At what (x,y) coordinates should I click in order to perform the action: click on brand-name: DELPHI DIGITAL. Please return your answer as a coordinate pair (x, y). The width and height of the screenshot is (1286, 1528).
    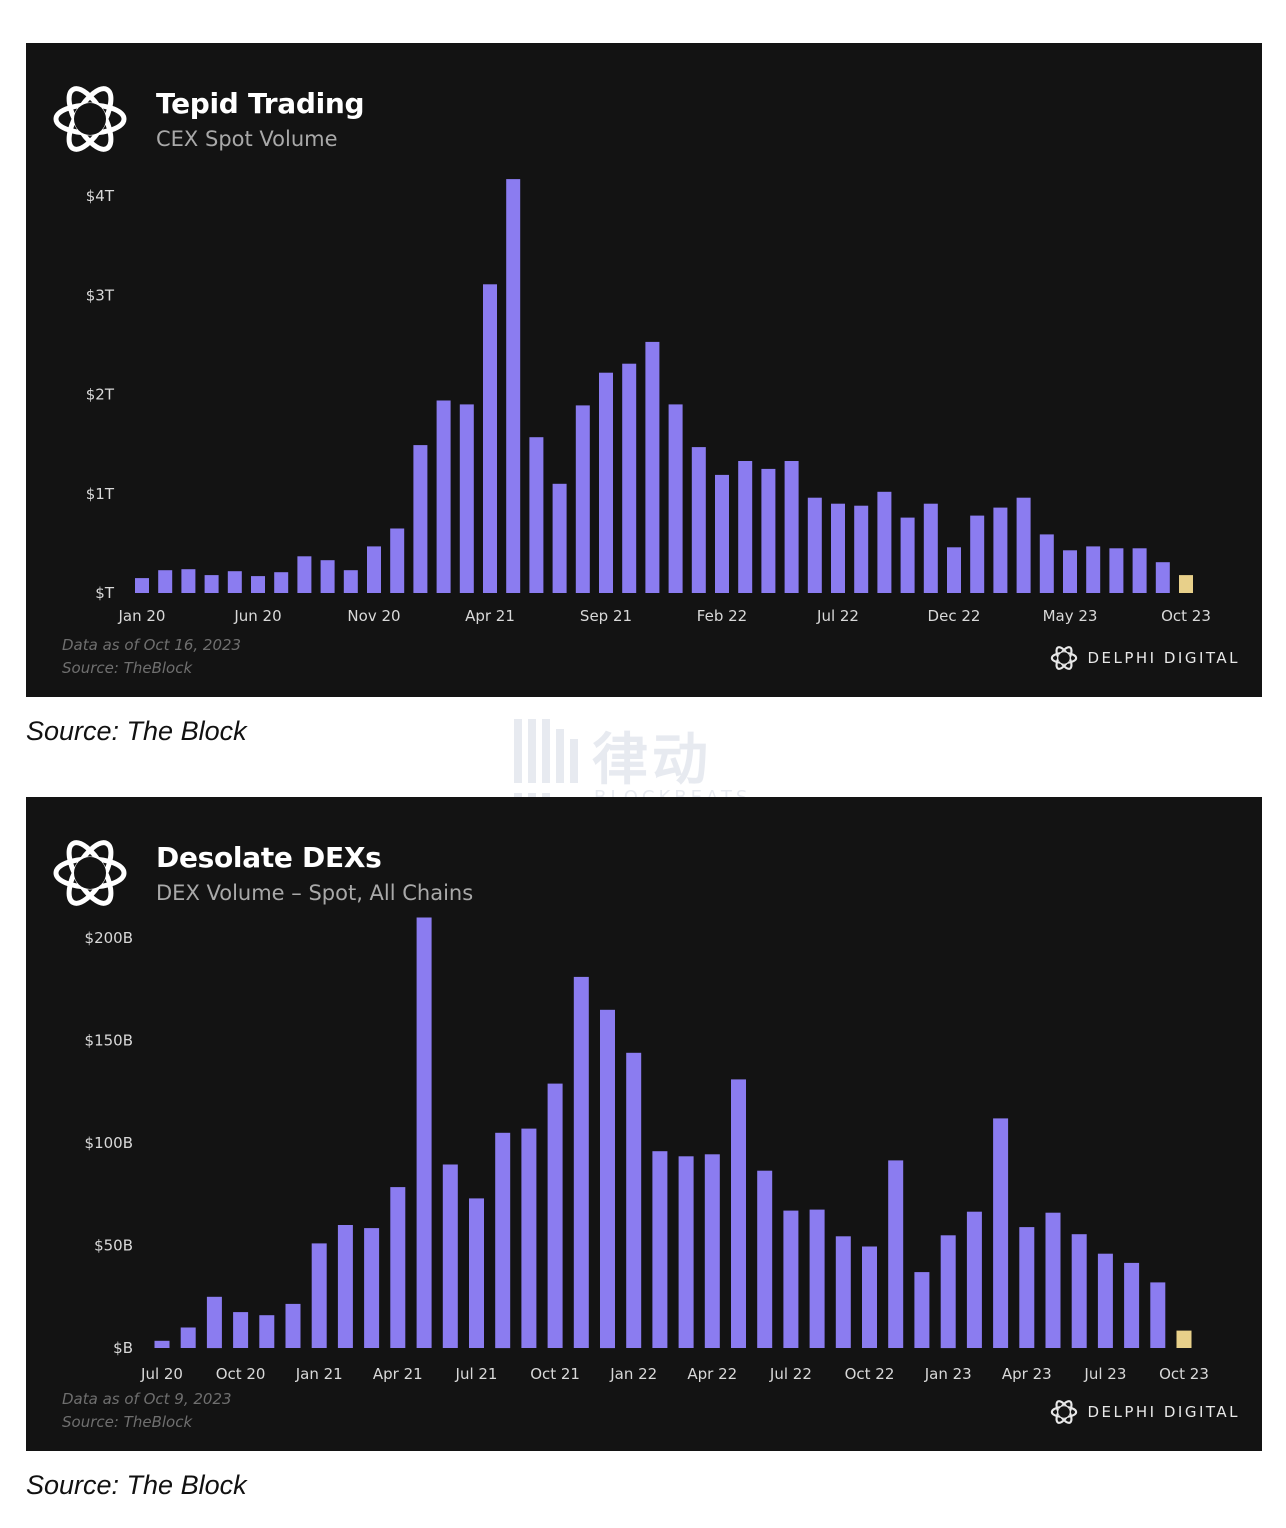
    Looking at the image, I should click on (1163, 658).